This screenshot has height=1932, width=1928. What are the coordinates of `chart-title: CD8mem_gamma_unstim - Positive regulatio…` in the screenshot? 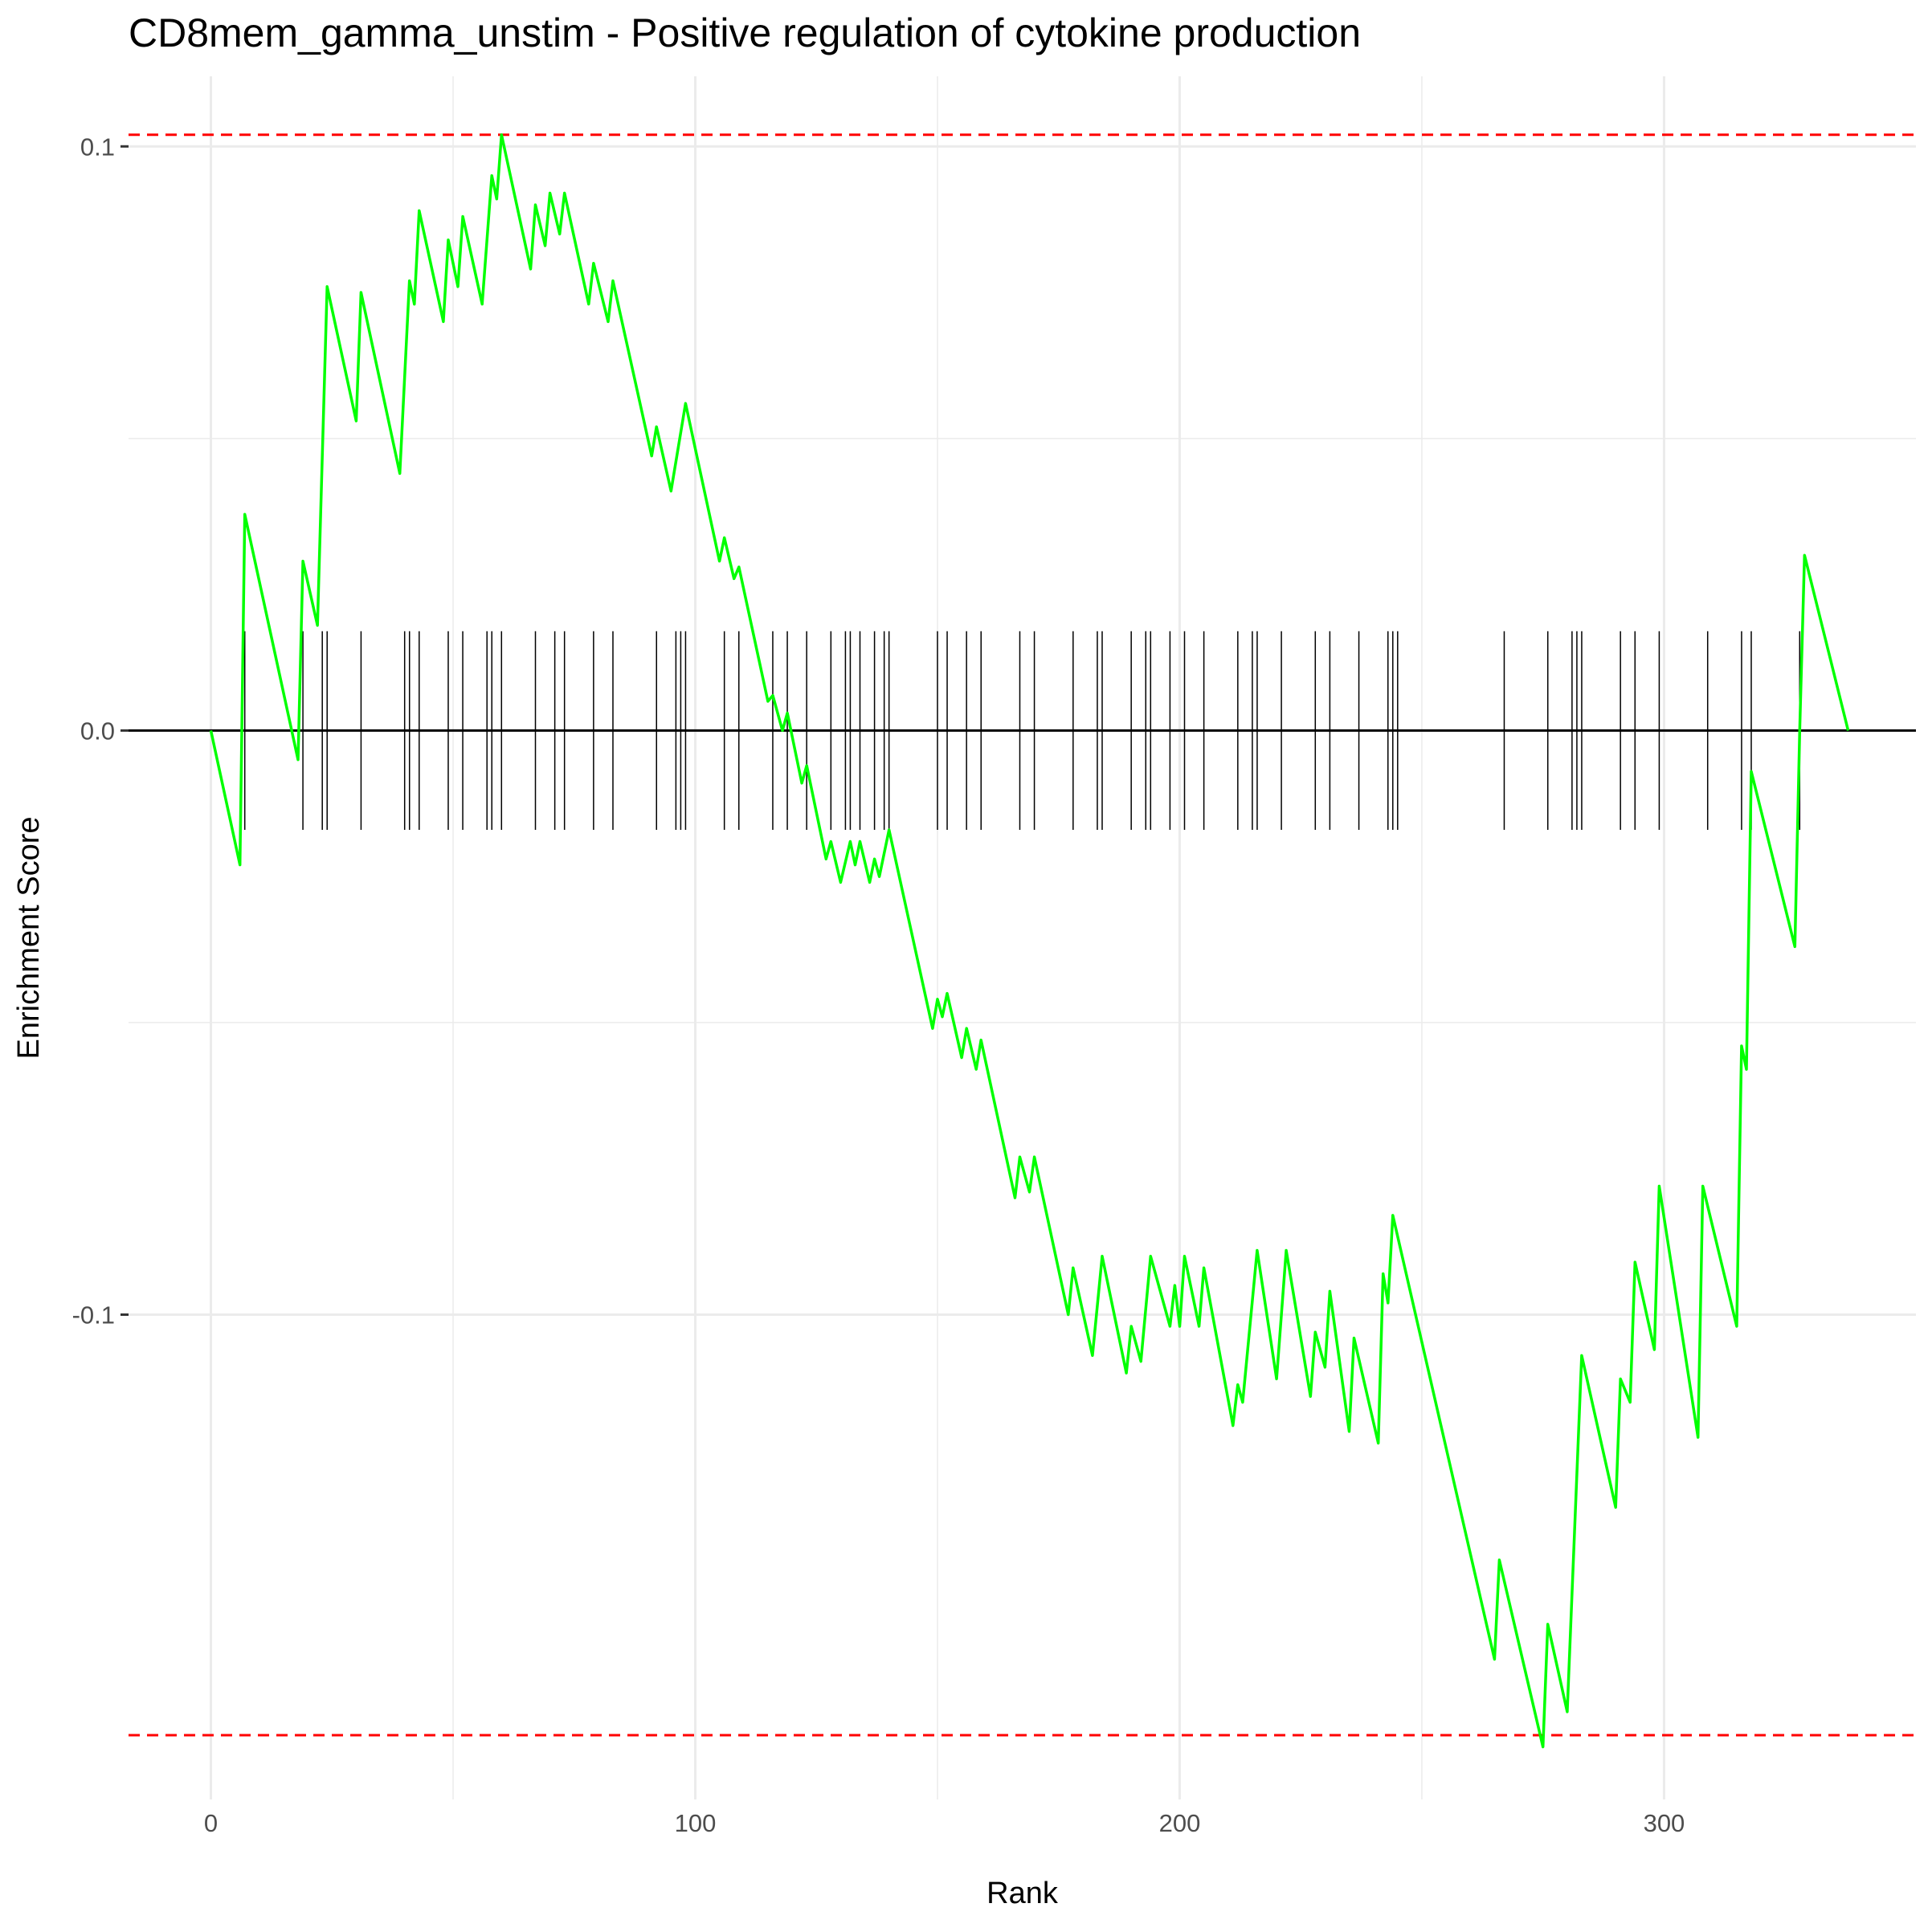 It's located at (745, 32).